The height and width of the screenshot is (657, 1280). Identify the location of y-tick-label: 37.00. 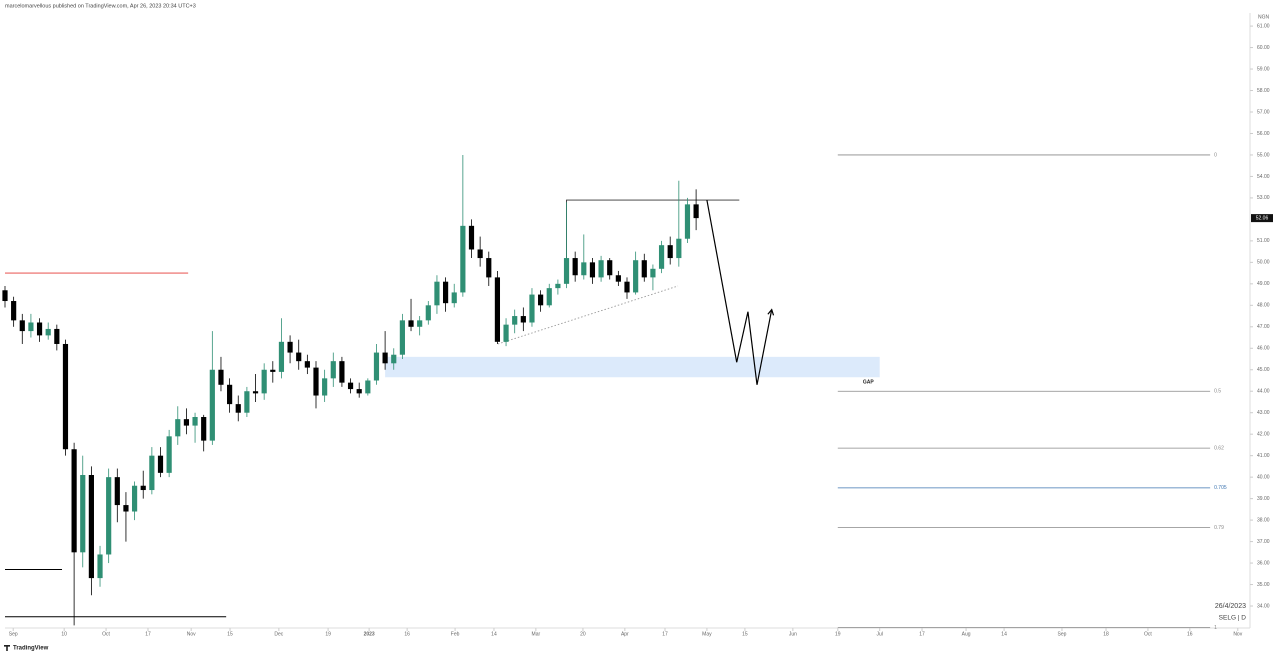
(1263, 542).